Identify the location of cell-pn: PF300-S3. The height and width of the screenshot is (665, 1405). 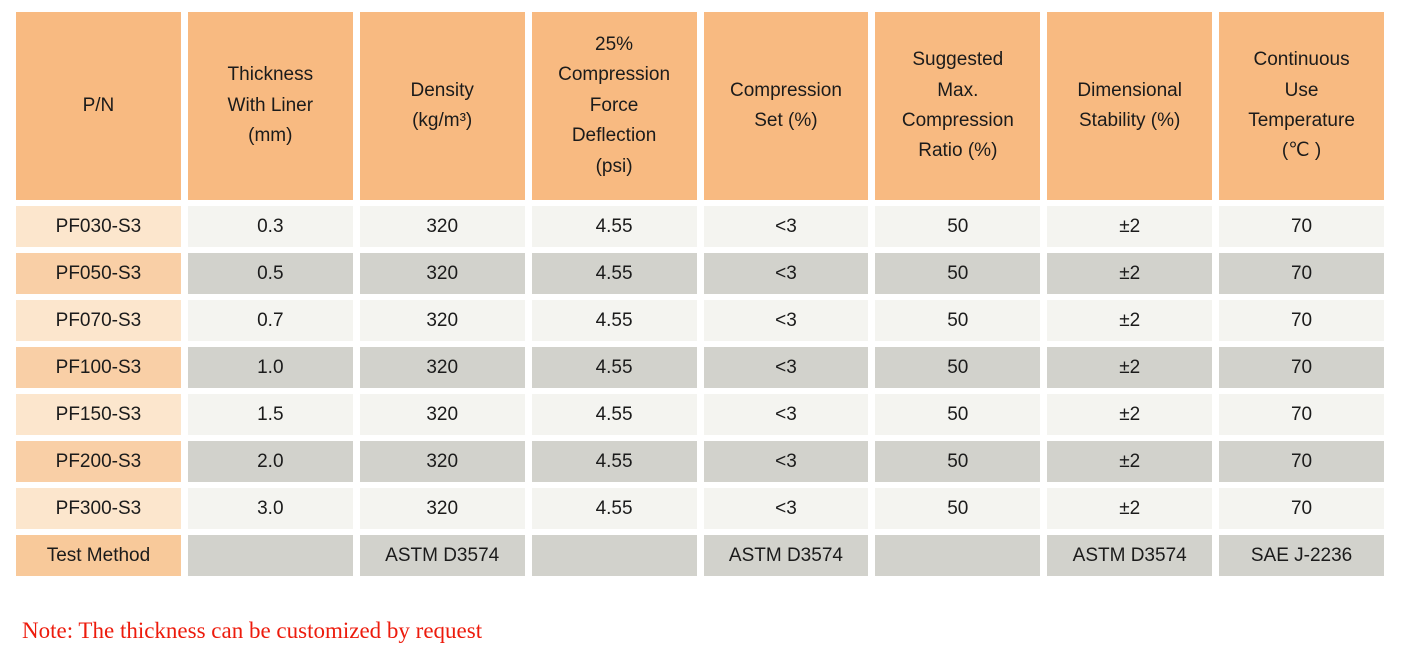
(98, 508).